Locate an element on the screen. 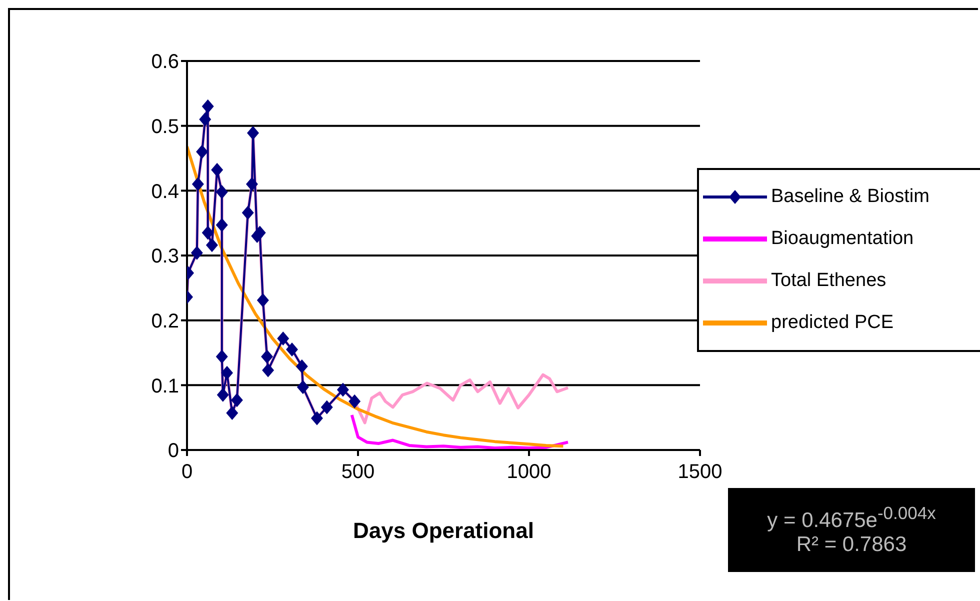 This screenshot has height=601, width=980. x-tick-label: 1500 is located at coordinates (700, 472).